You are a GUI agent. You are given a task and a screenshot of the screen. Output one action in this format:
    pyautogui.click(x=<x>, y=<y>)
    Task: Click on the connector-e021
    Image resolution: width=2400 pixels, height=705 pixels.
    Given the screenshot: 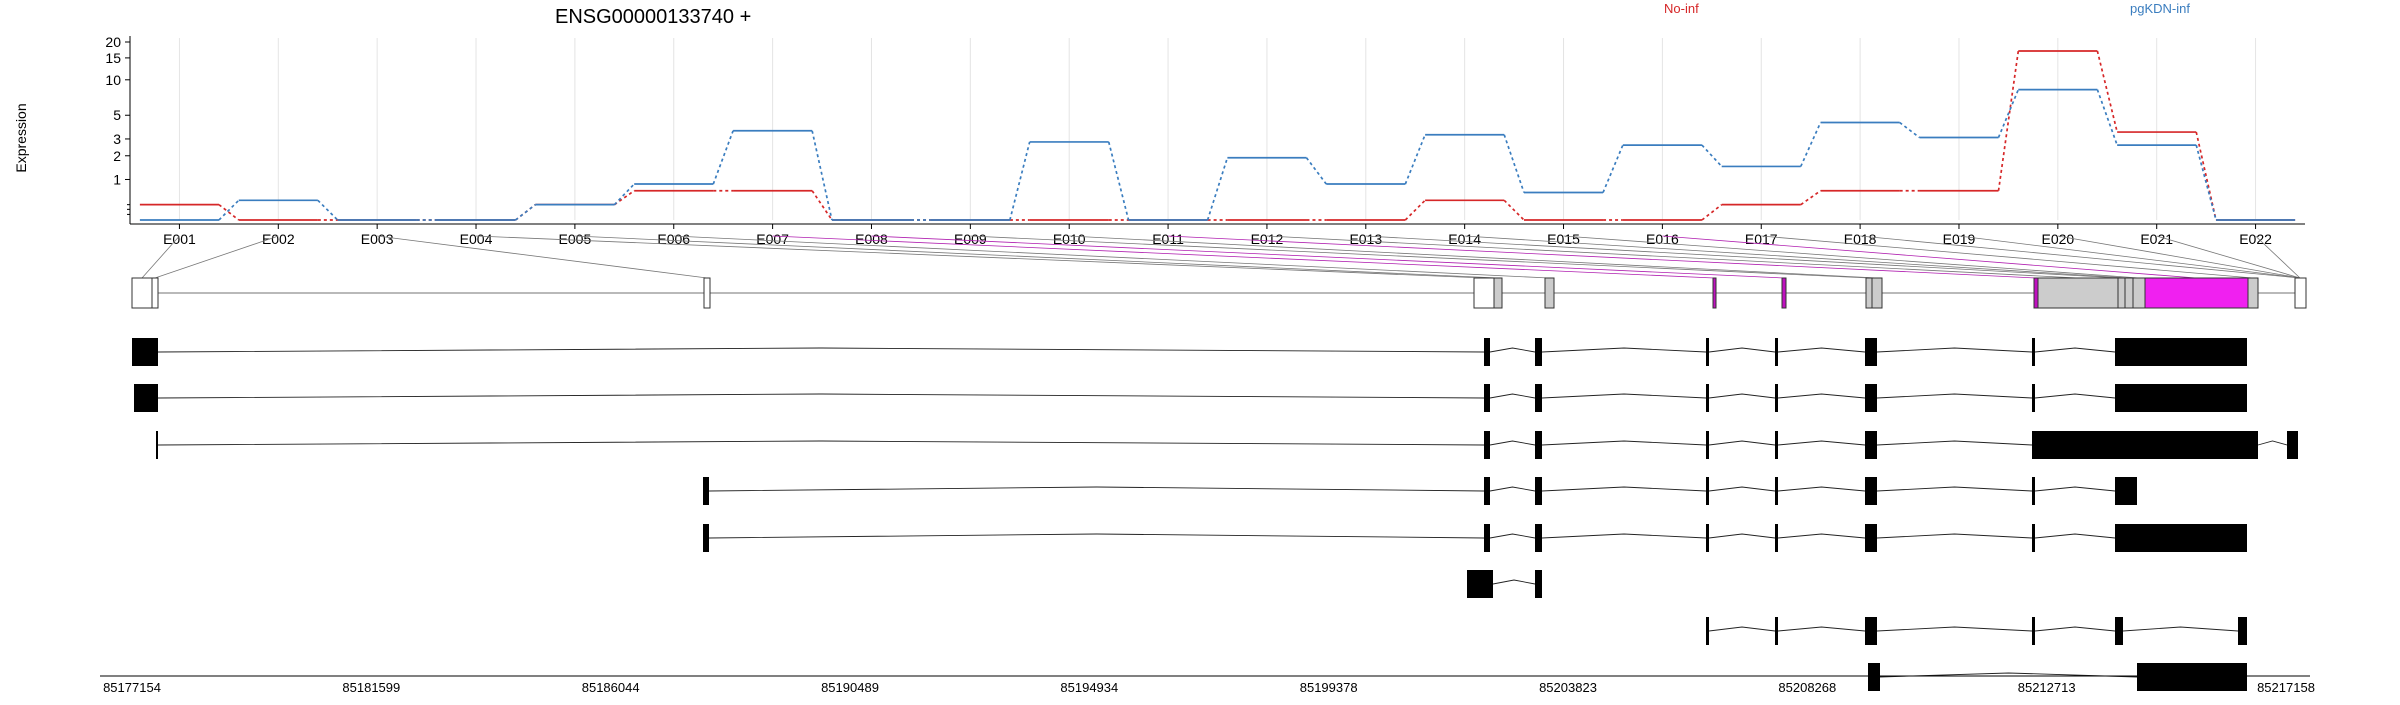 What is the action you would take?
    pyautogui.click(x=2228, y=257)
    